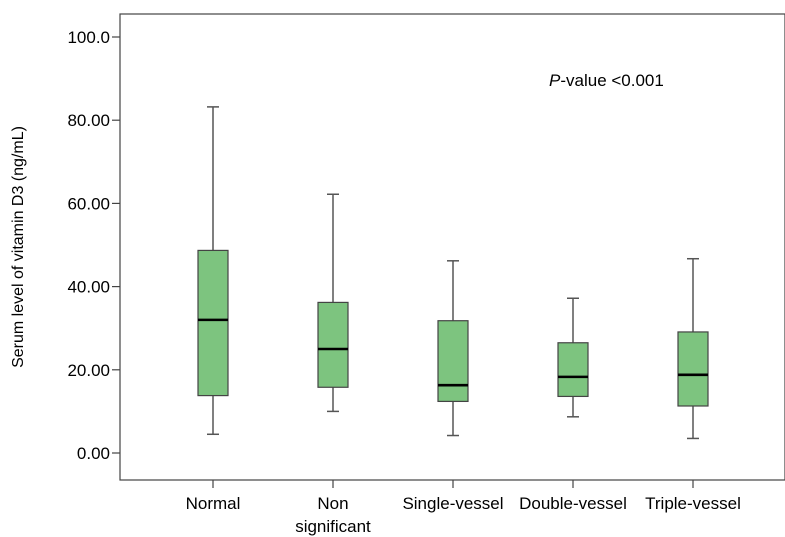  I want to click on x-tick-label: Non significant, so click(333, 515).